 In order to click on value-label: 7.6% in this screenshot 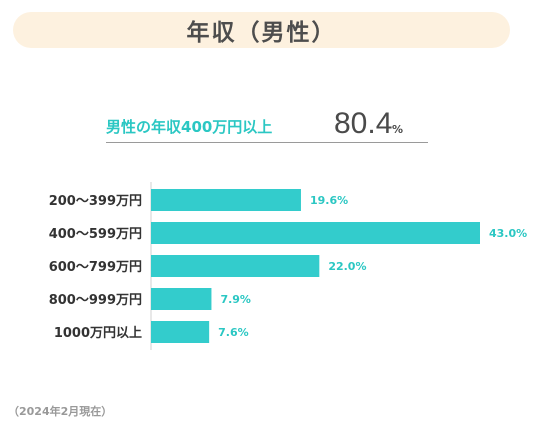, I will do `click(233, 332)`.